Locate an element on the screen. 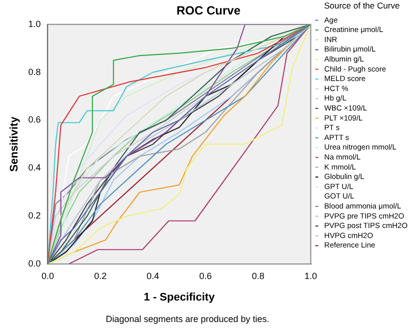 The width and height of the screenshot is (415, 332). y-tick-label: 0.0 is located at coordinates (34, 263).